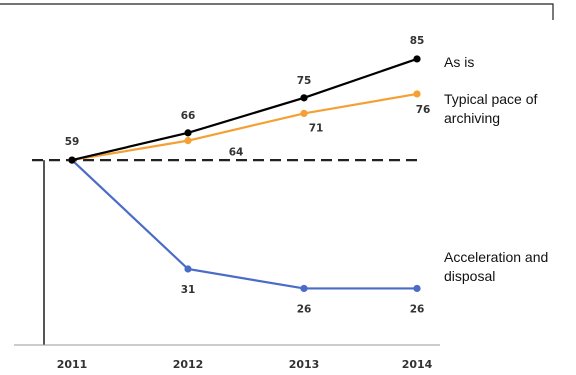 The image size is (576, 375). I want to click on data-label: 71, so click(316, 128).